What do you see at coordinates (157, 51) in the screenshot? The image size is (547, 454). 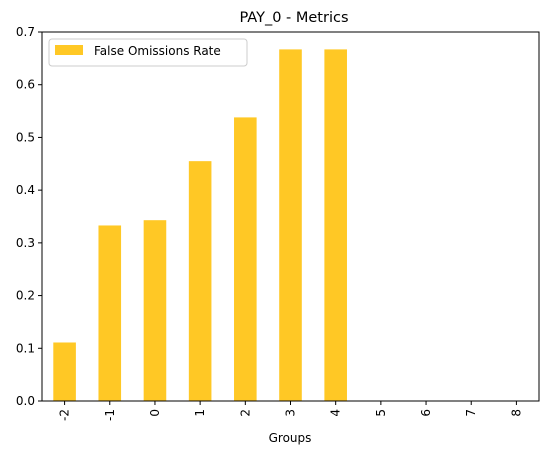 I see `legend-label: False Omissions Rate` at bounding box center [157, 51].